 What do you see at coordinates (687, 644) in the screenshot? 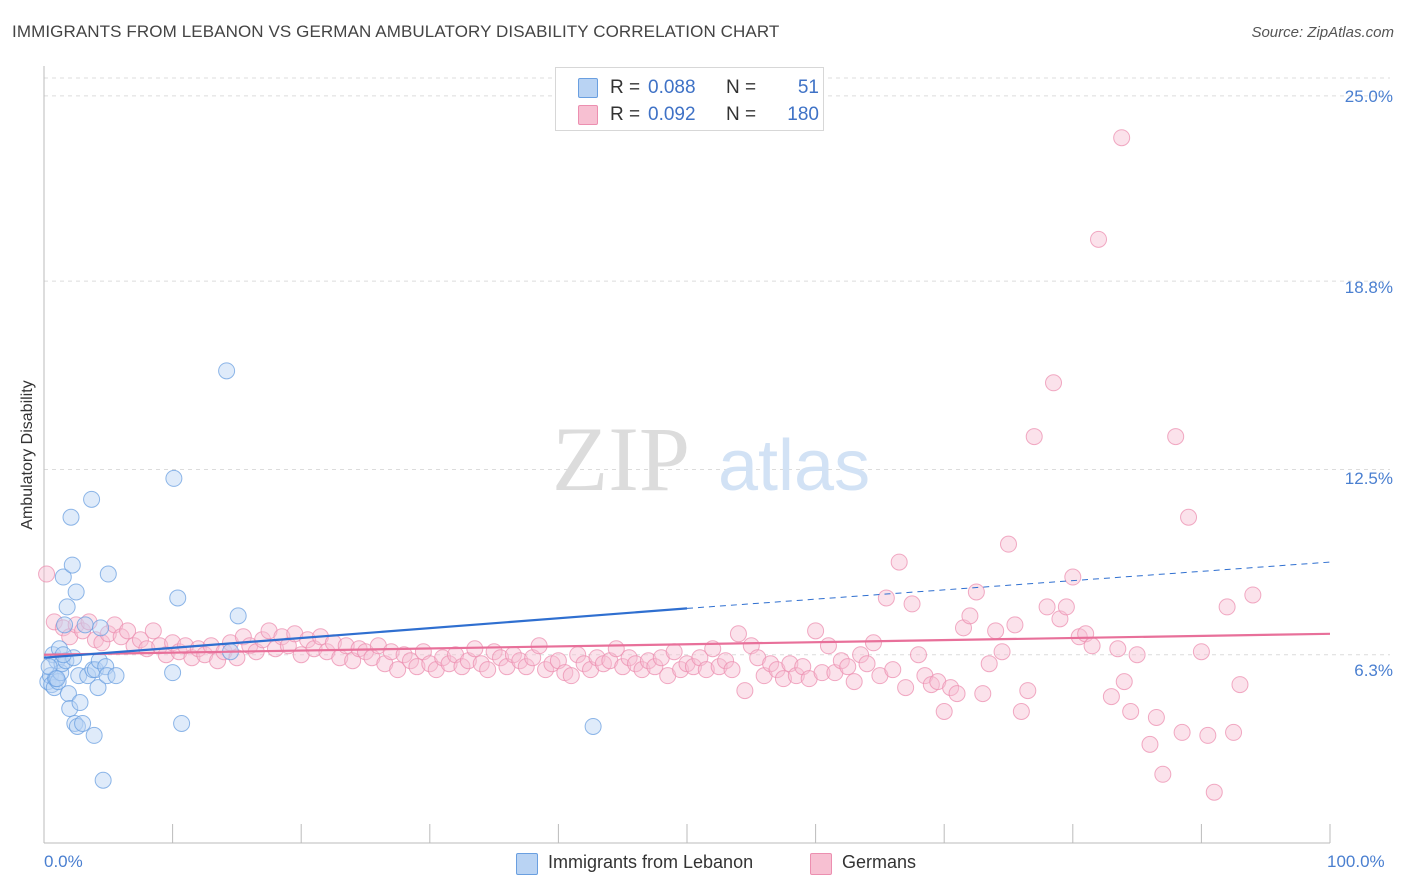
I see `germans-trend-line` at bounding box center [687, 644].